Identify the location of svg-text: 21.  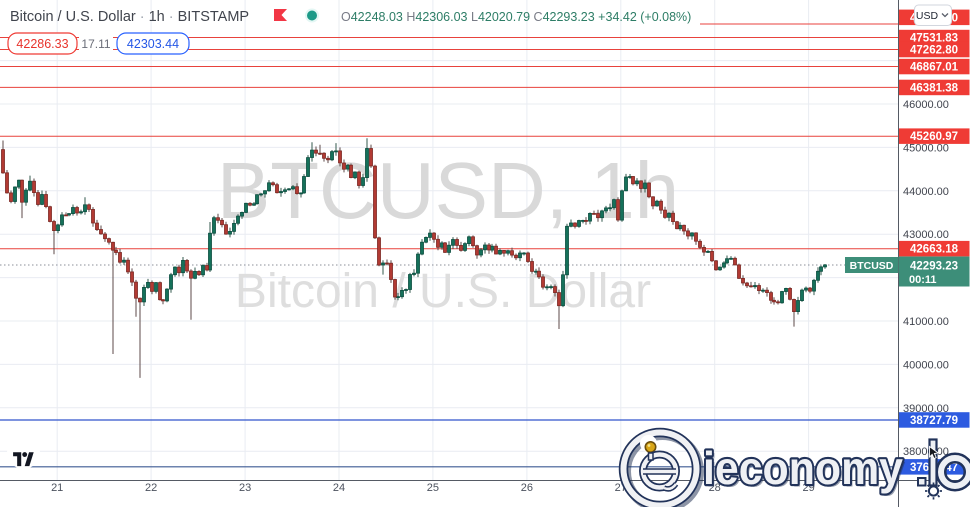
(57, 488).